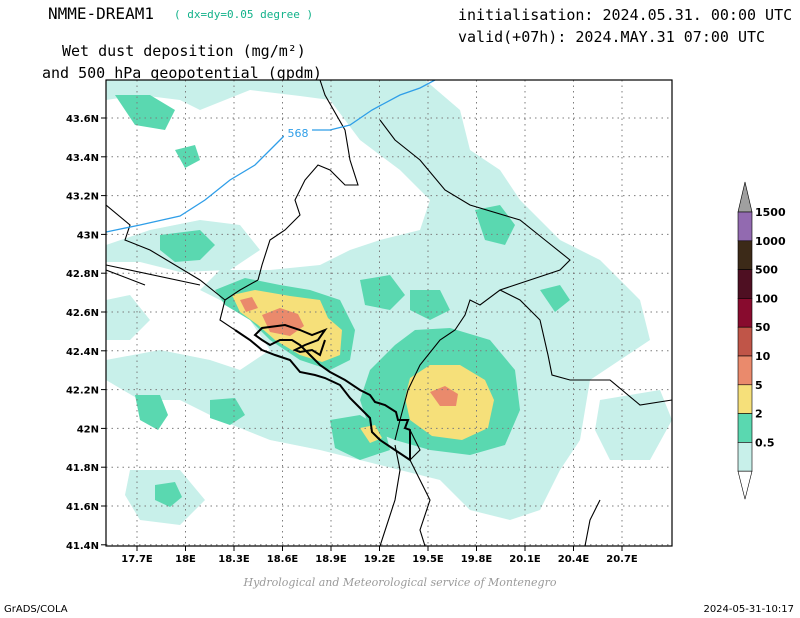  I want to click on lon-label: 18.3E, so click(234, 559).